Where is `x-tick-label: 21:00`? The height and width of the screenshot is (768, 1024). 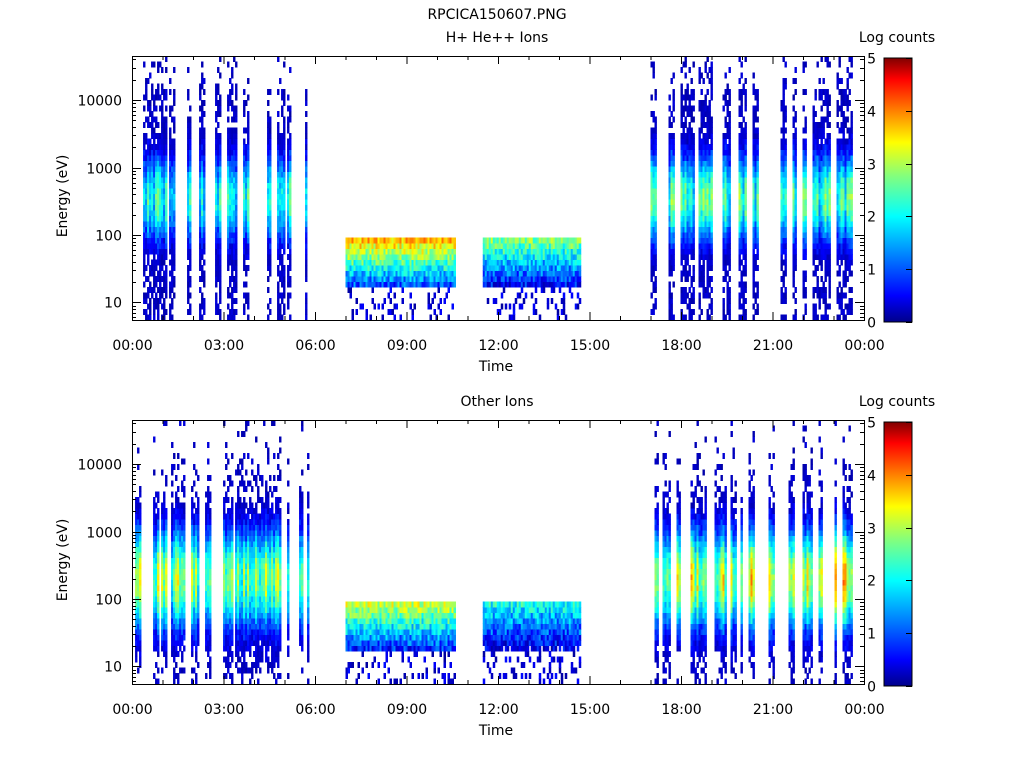 x-tick-label: 21:00 is located at coordinates (773, 346).